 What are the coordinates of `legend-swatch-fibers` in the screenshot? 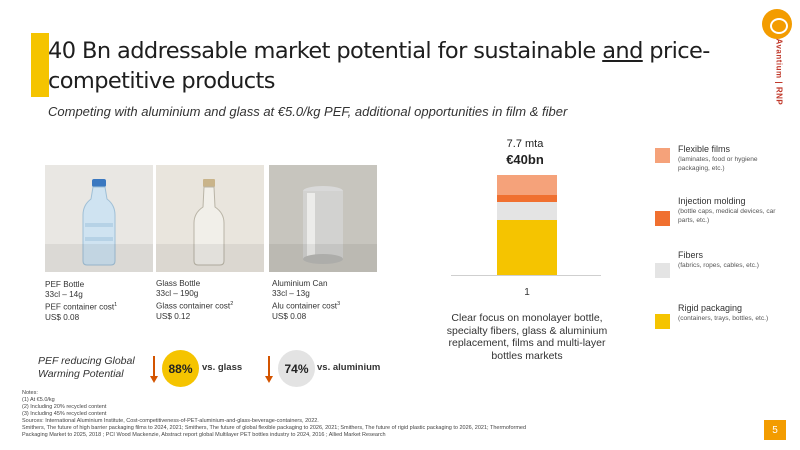 It's located at (662, 270).